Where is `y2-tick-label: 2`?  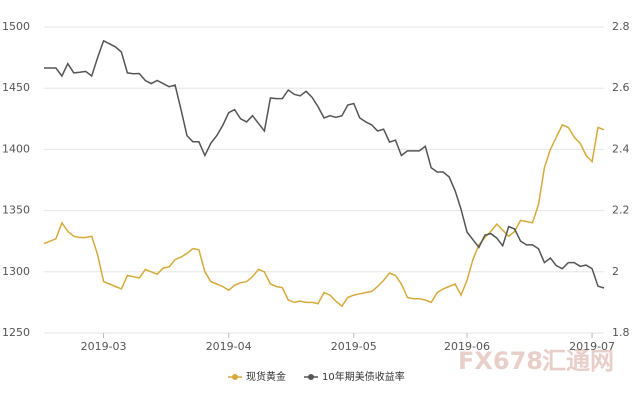 y2-tick-label: 2 is located at coordinates (615, 271).